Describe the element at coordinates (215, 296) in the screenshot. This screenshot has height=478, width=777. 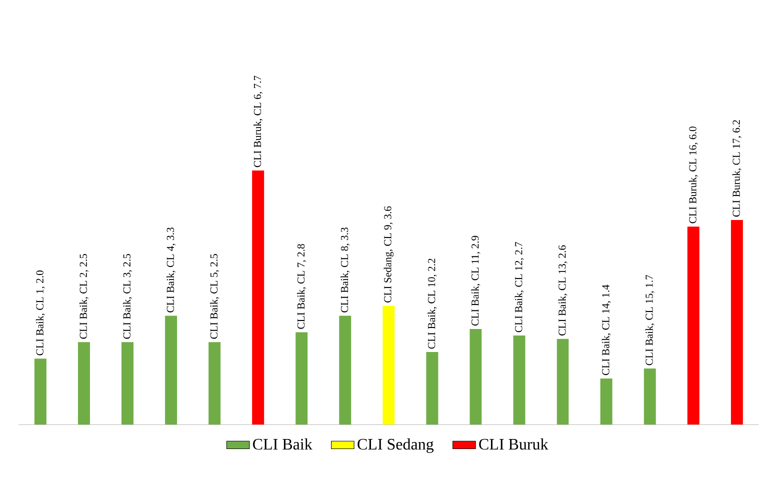
I see `data-label: CLI Baik, CL 5, 2.5` at that location.